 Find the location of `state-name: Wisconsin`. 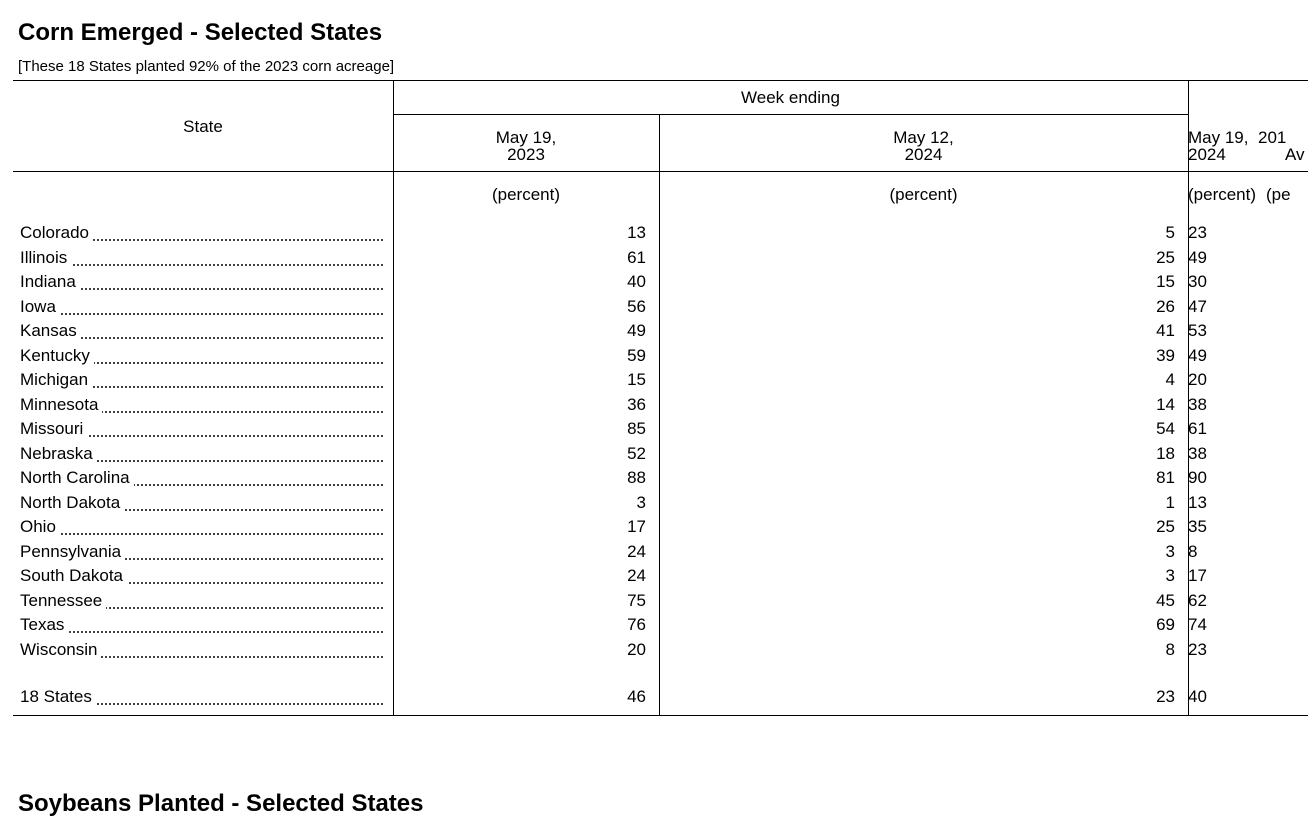

state-name: Wisconsin is located at coordinates (61, 649).